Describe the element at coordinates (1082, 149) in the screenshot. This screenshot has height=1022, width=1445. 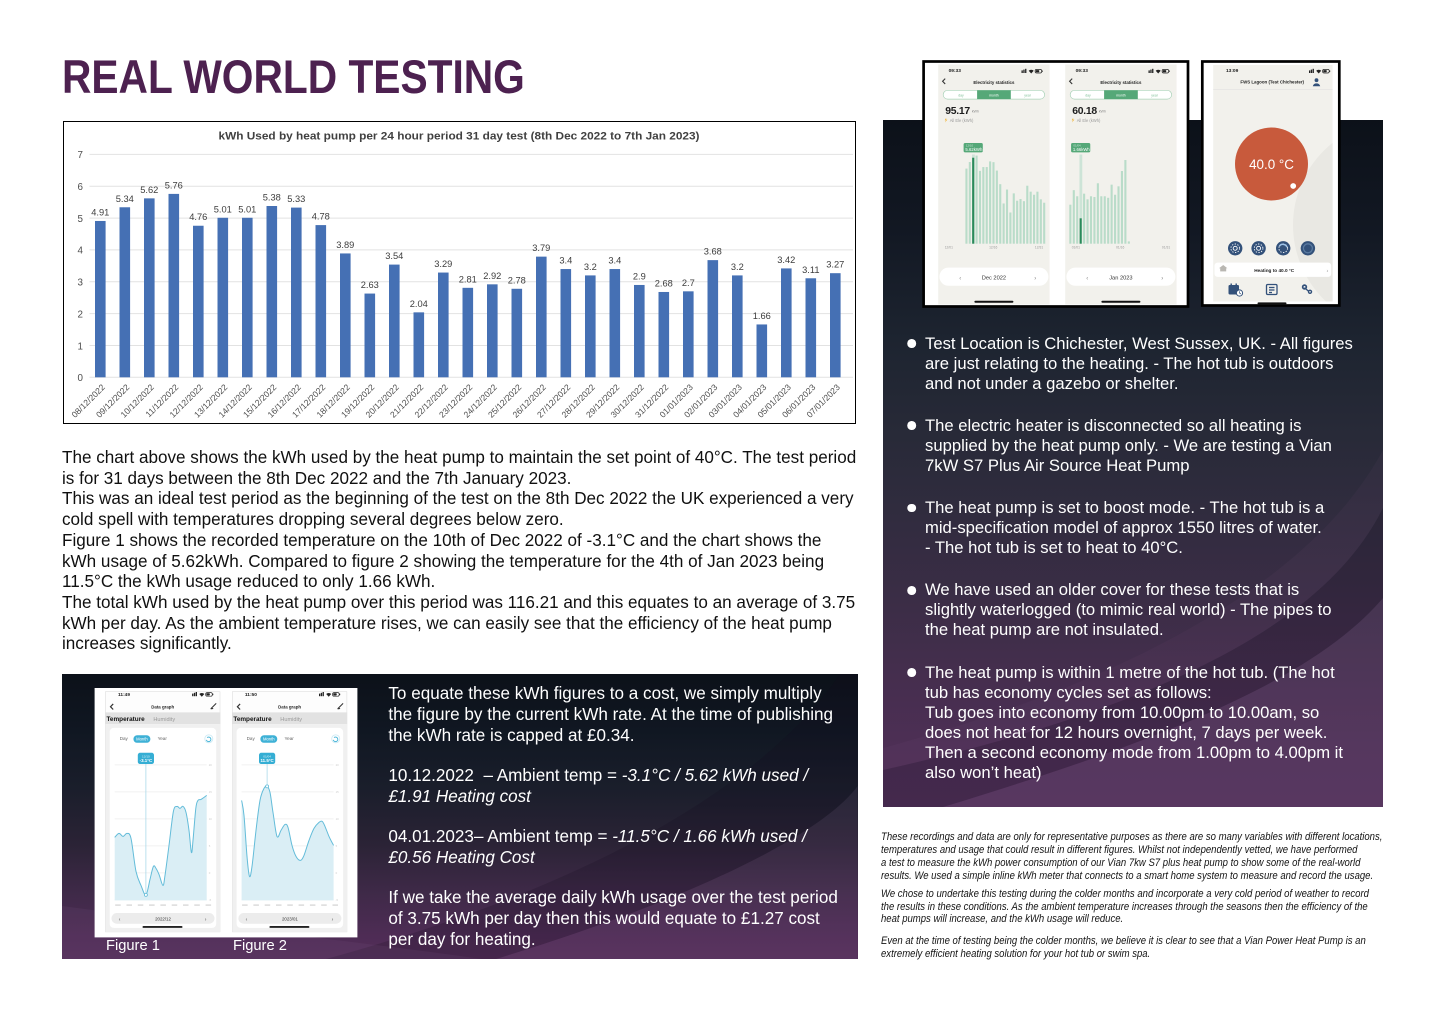
I see `svg-text: 1.66kWh` at that location.